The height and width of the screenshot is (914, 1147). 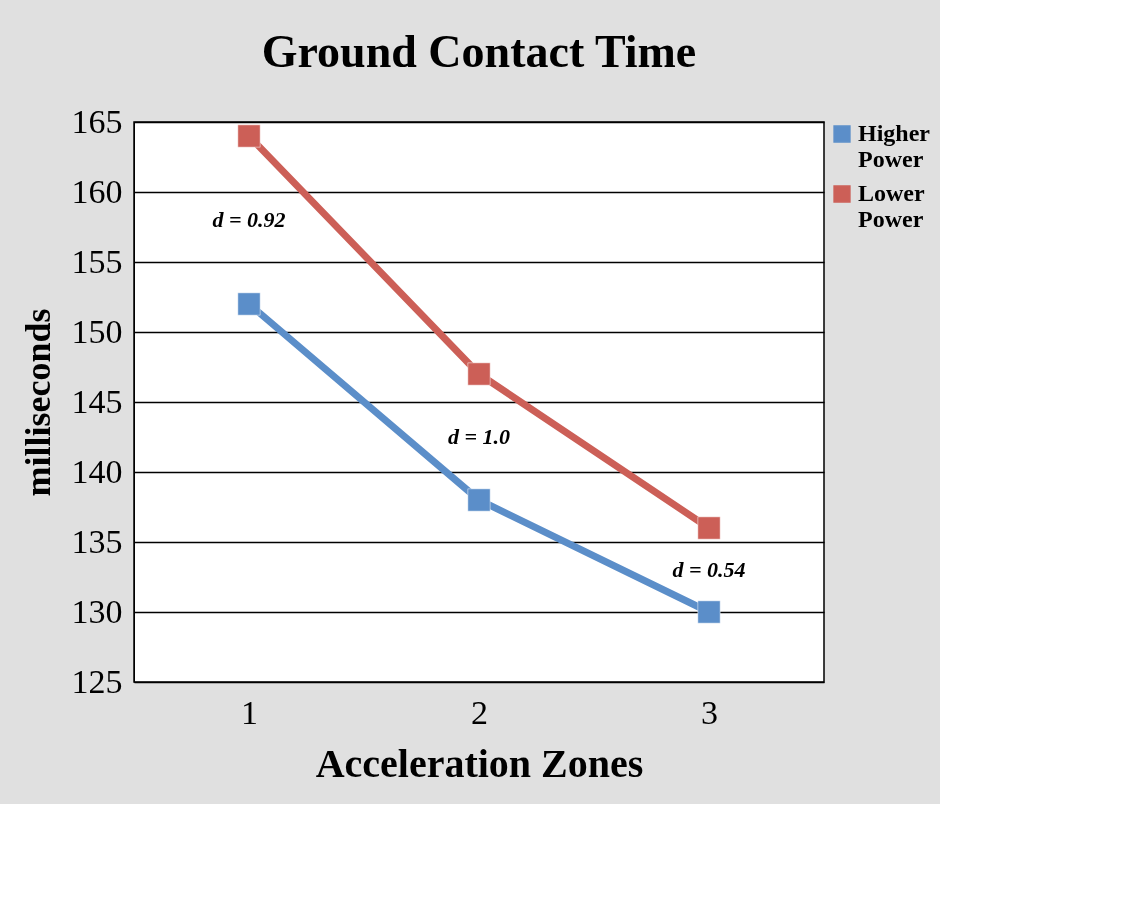 I want to click on x-tick-label: 2, so click(x=479, y=712).